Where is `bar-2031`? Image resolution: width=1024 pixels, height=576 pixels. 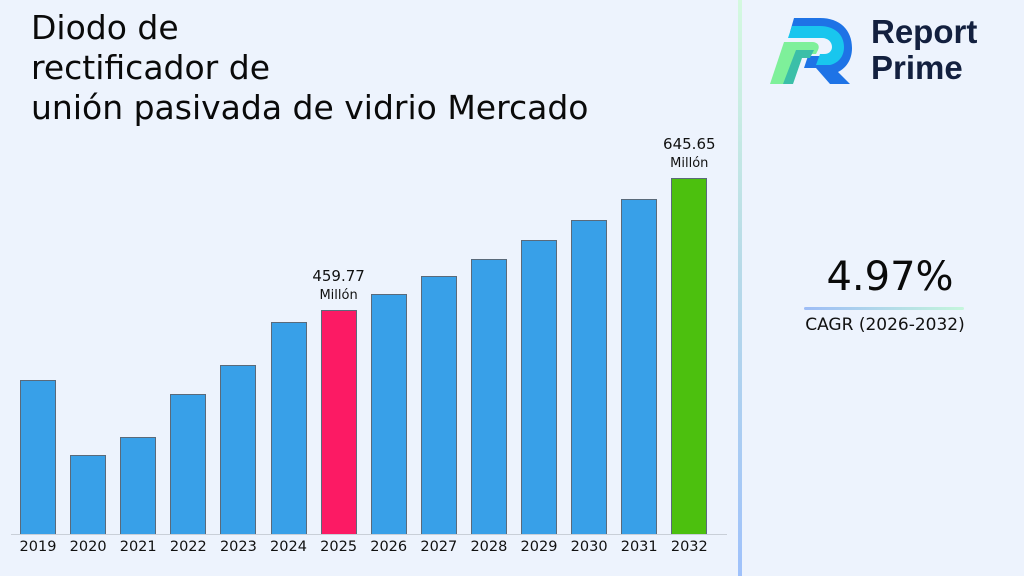
bar-2031 is located at coordinates (639, 366).